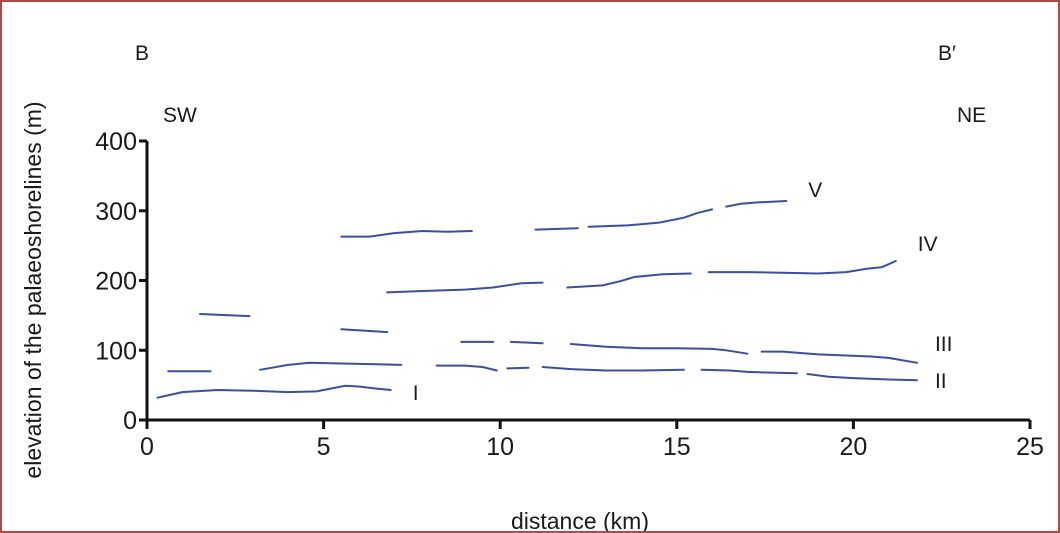  What do you see at coordinates (947, 53) in the screenshot?
I see `top-right-section-label: B′` at bounding box center [947, 53].